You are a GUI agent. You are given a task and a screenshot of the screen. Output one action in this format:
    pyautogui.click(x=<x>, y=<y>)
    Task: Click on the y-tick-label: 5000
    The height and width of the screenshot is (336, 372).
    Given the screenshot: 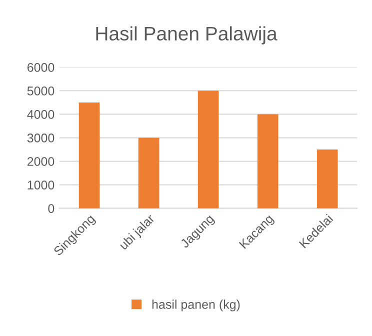 What is the action you would take?
    pyautogui.click(x=40, y=91)
    